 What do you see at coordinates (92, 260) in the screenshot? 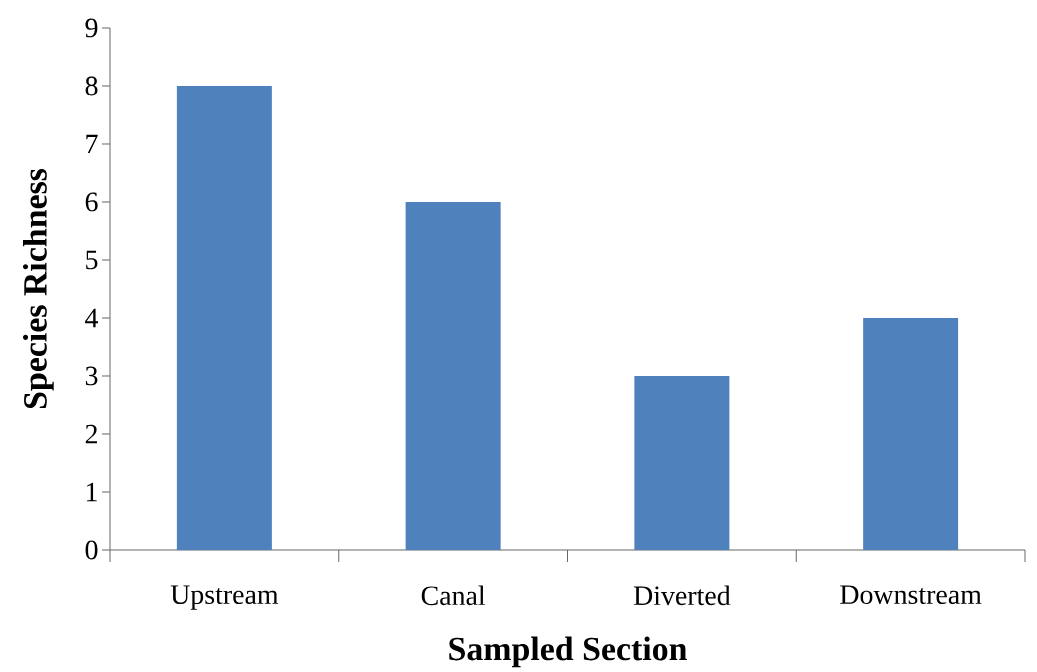
I see `y-tick-label: 5` at bounding box center [92, 260].